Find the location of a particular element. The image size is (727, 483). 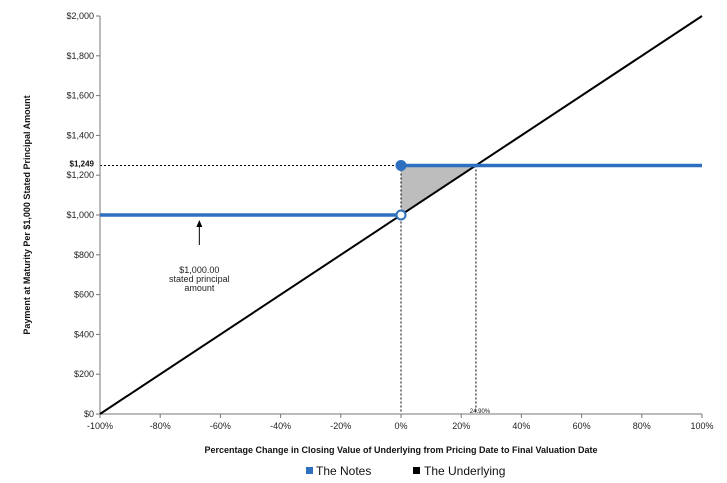

y-tick-label: $1,200 is located at coordinates (80, 175).